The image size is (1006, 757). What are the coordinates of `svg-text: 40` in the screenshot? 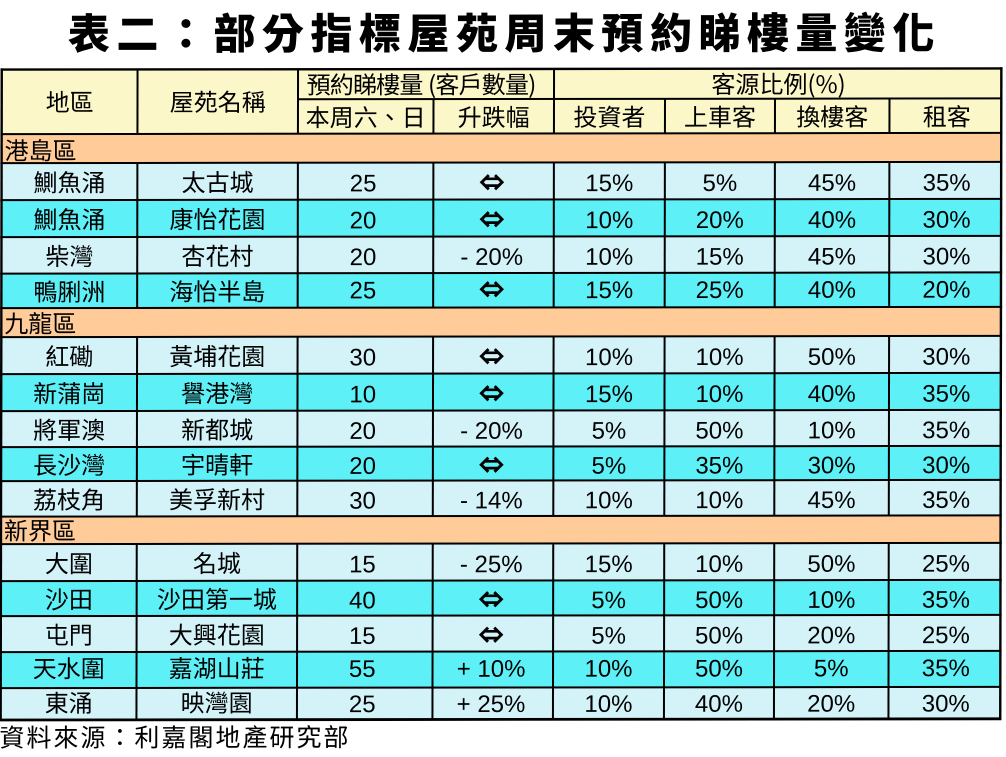 It's located at (362, 600).